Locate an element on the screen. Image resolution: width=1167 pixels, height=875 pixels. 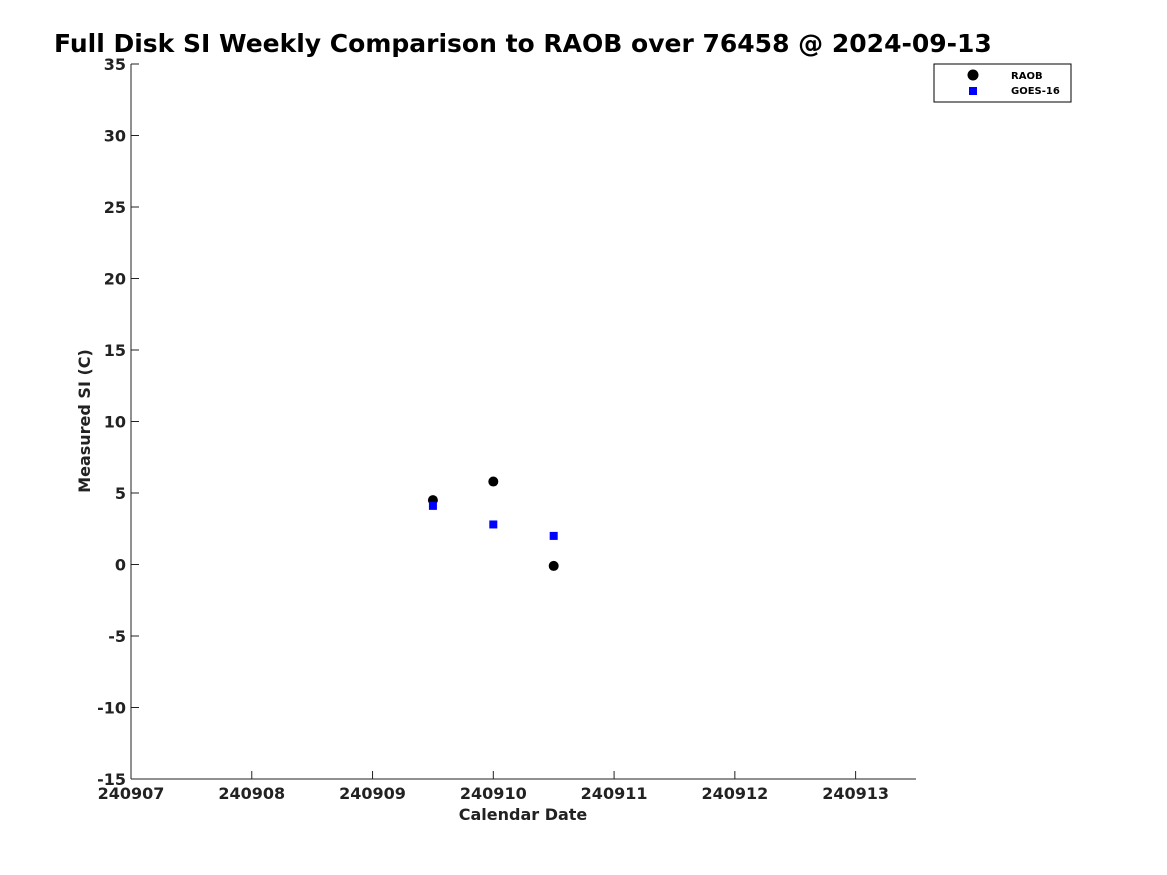
y-tick-label: -10 is located at coordinates (111, 708).